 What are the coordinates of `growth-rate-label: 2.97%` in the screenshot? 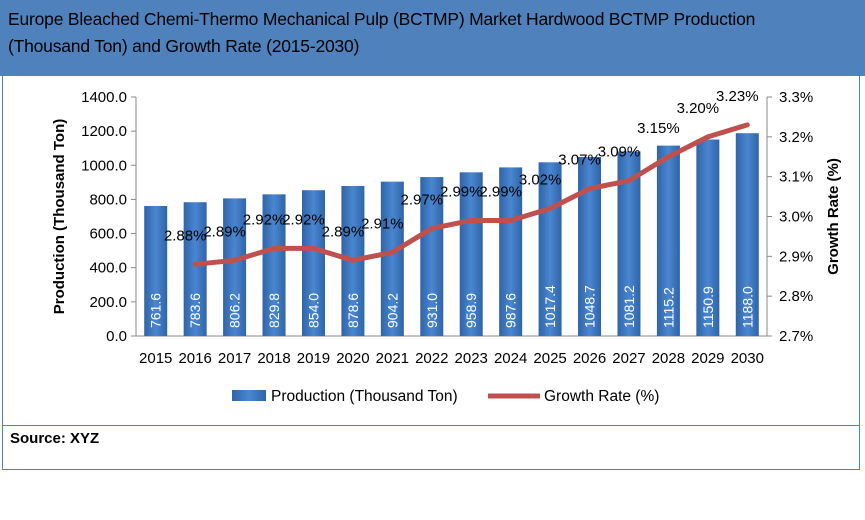 It's located at (422, 199).